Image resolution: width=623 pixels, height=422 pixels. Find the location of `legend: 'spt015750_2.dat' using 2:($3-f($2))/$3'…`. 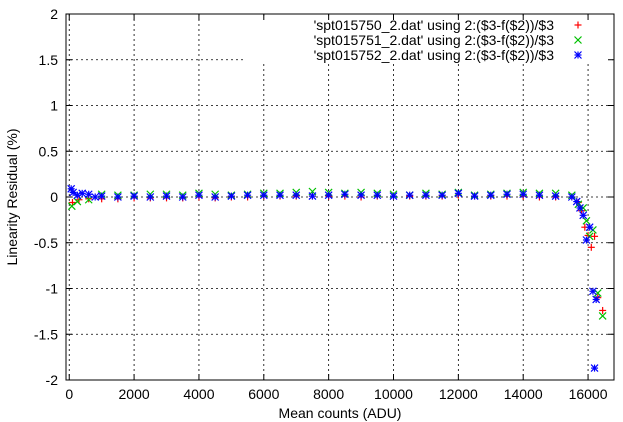

legend: 'spt015750_2.dat' using 2:($3-f($2))/$3'… is located at coordinates (428, 40).